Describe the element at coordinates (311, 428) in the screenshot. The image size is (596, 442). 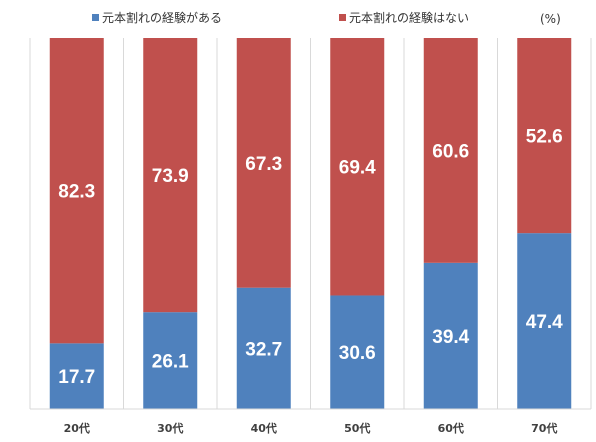
I see `x-axis-ticks: 20代 30代 40代 50代 60代 70代` at that location.